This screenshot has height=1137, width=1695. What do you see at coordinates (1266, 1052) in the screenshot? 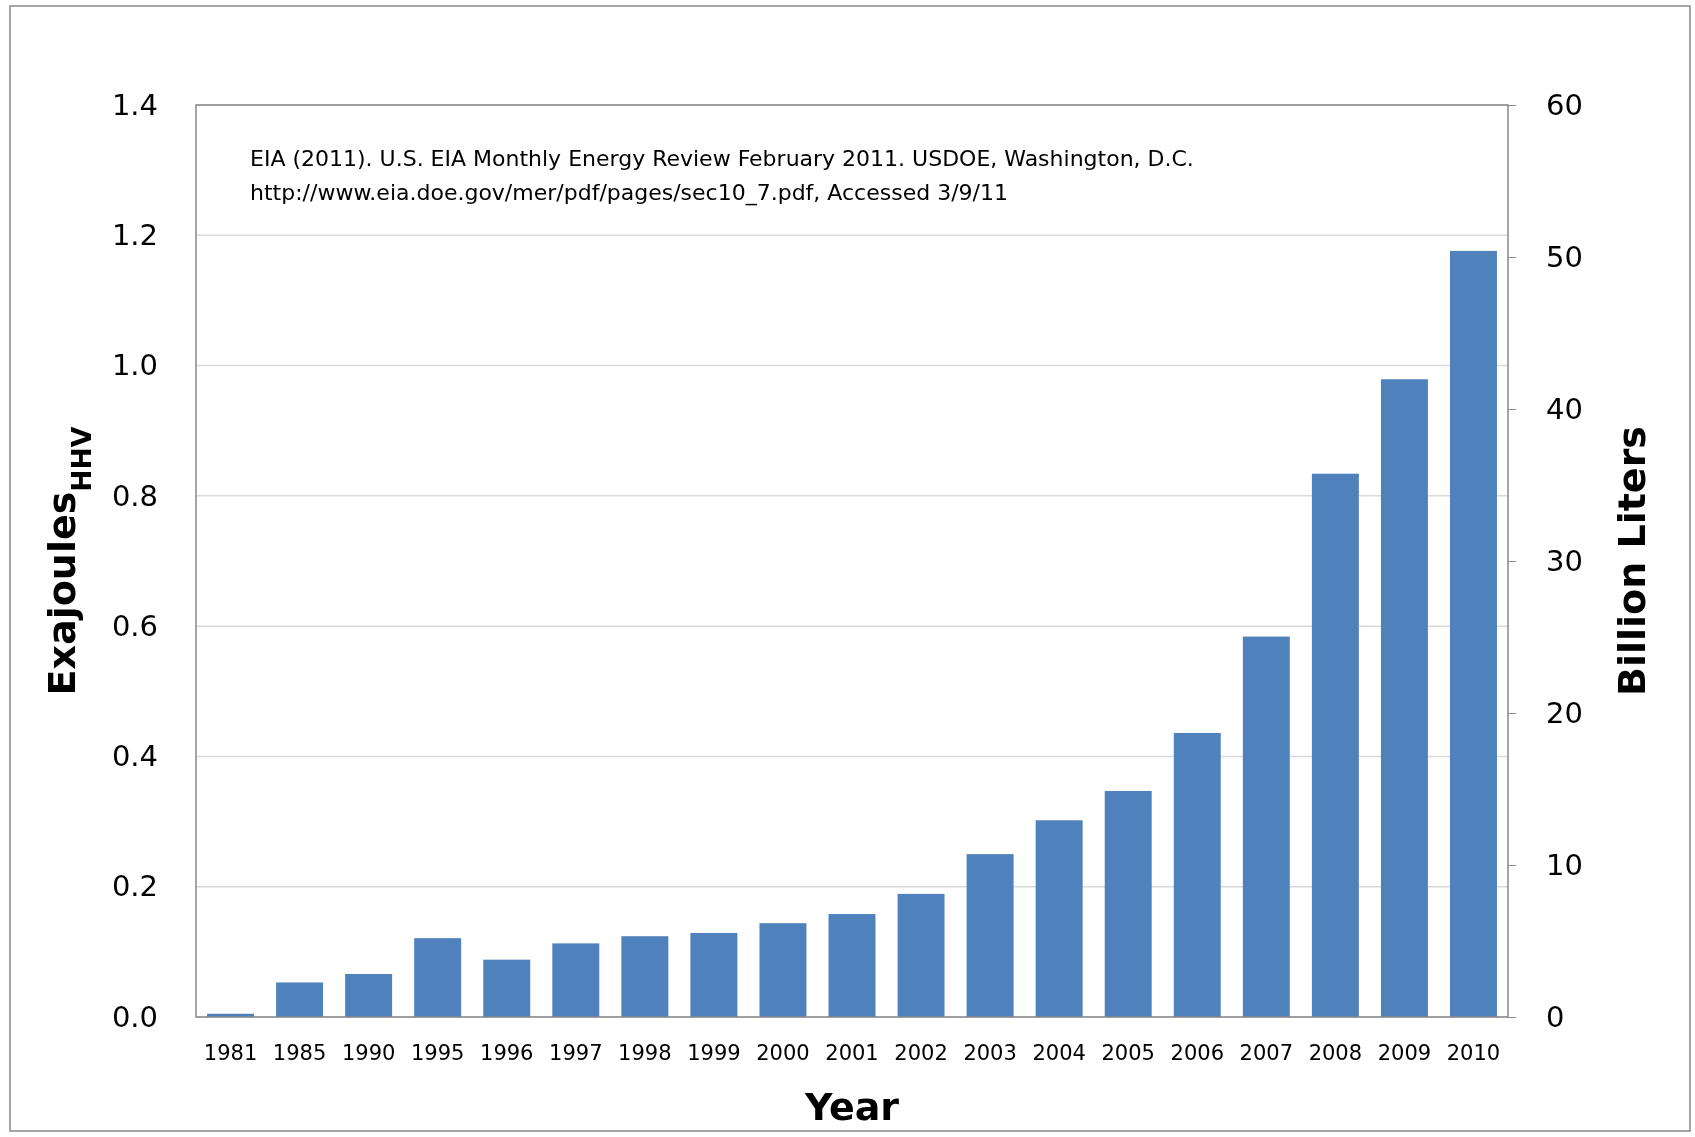
I see `x-tick-label: 2007` at bounding box center [1266, 1052].